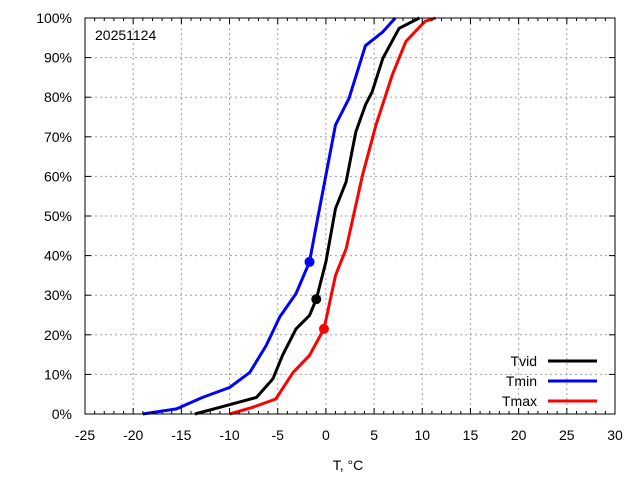  I want to click on x-tick-label: -10, so click(229, 435).